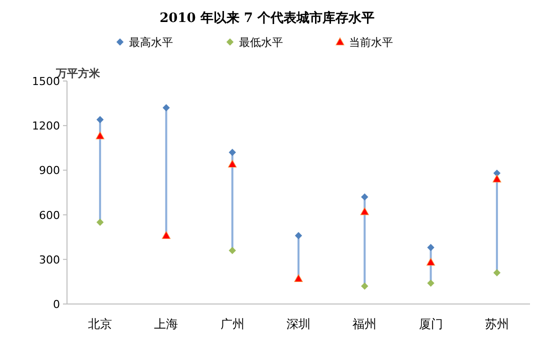 This screenshot has width=534, height=341. What do you see at coordinates (166, 324) in the screenshot?
I see `x-tick-label: 上海` at bounding box center [166, 324].